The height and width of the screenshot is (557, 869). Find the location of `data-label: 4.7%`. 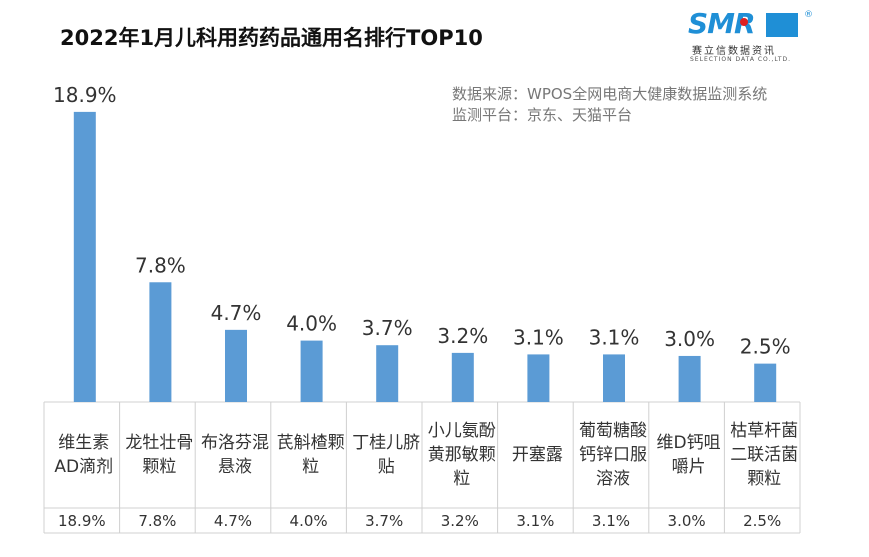

data-label: 4.7% is located at coordinates (236, 313).